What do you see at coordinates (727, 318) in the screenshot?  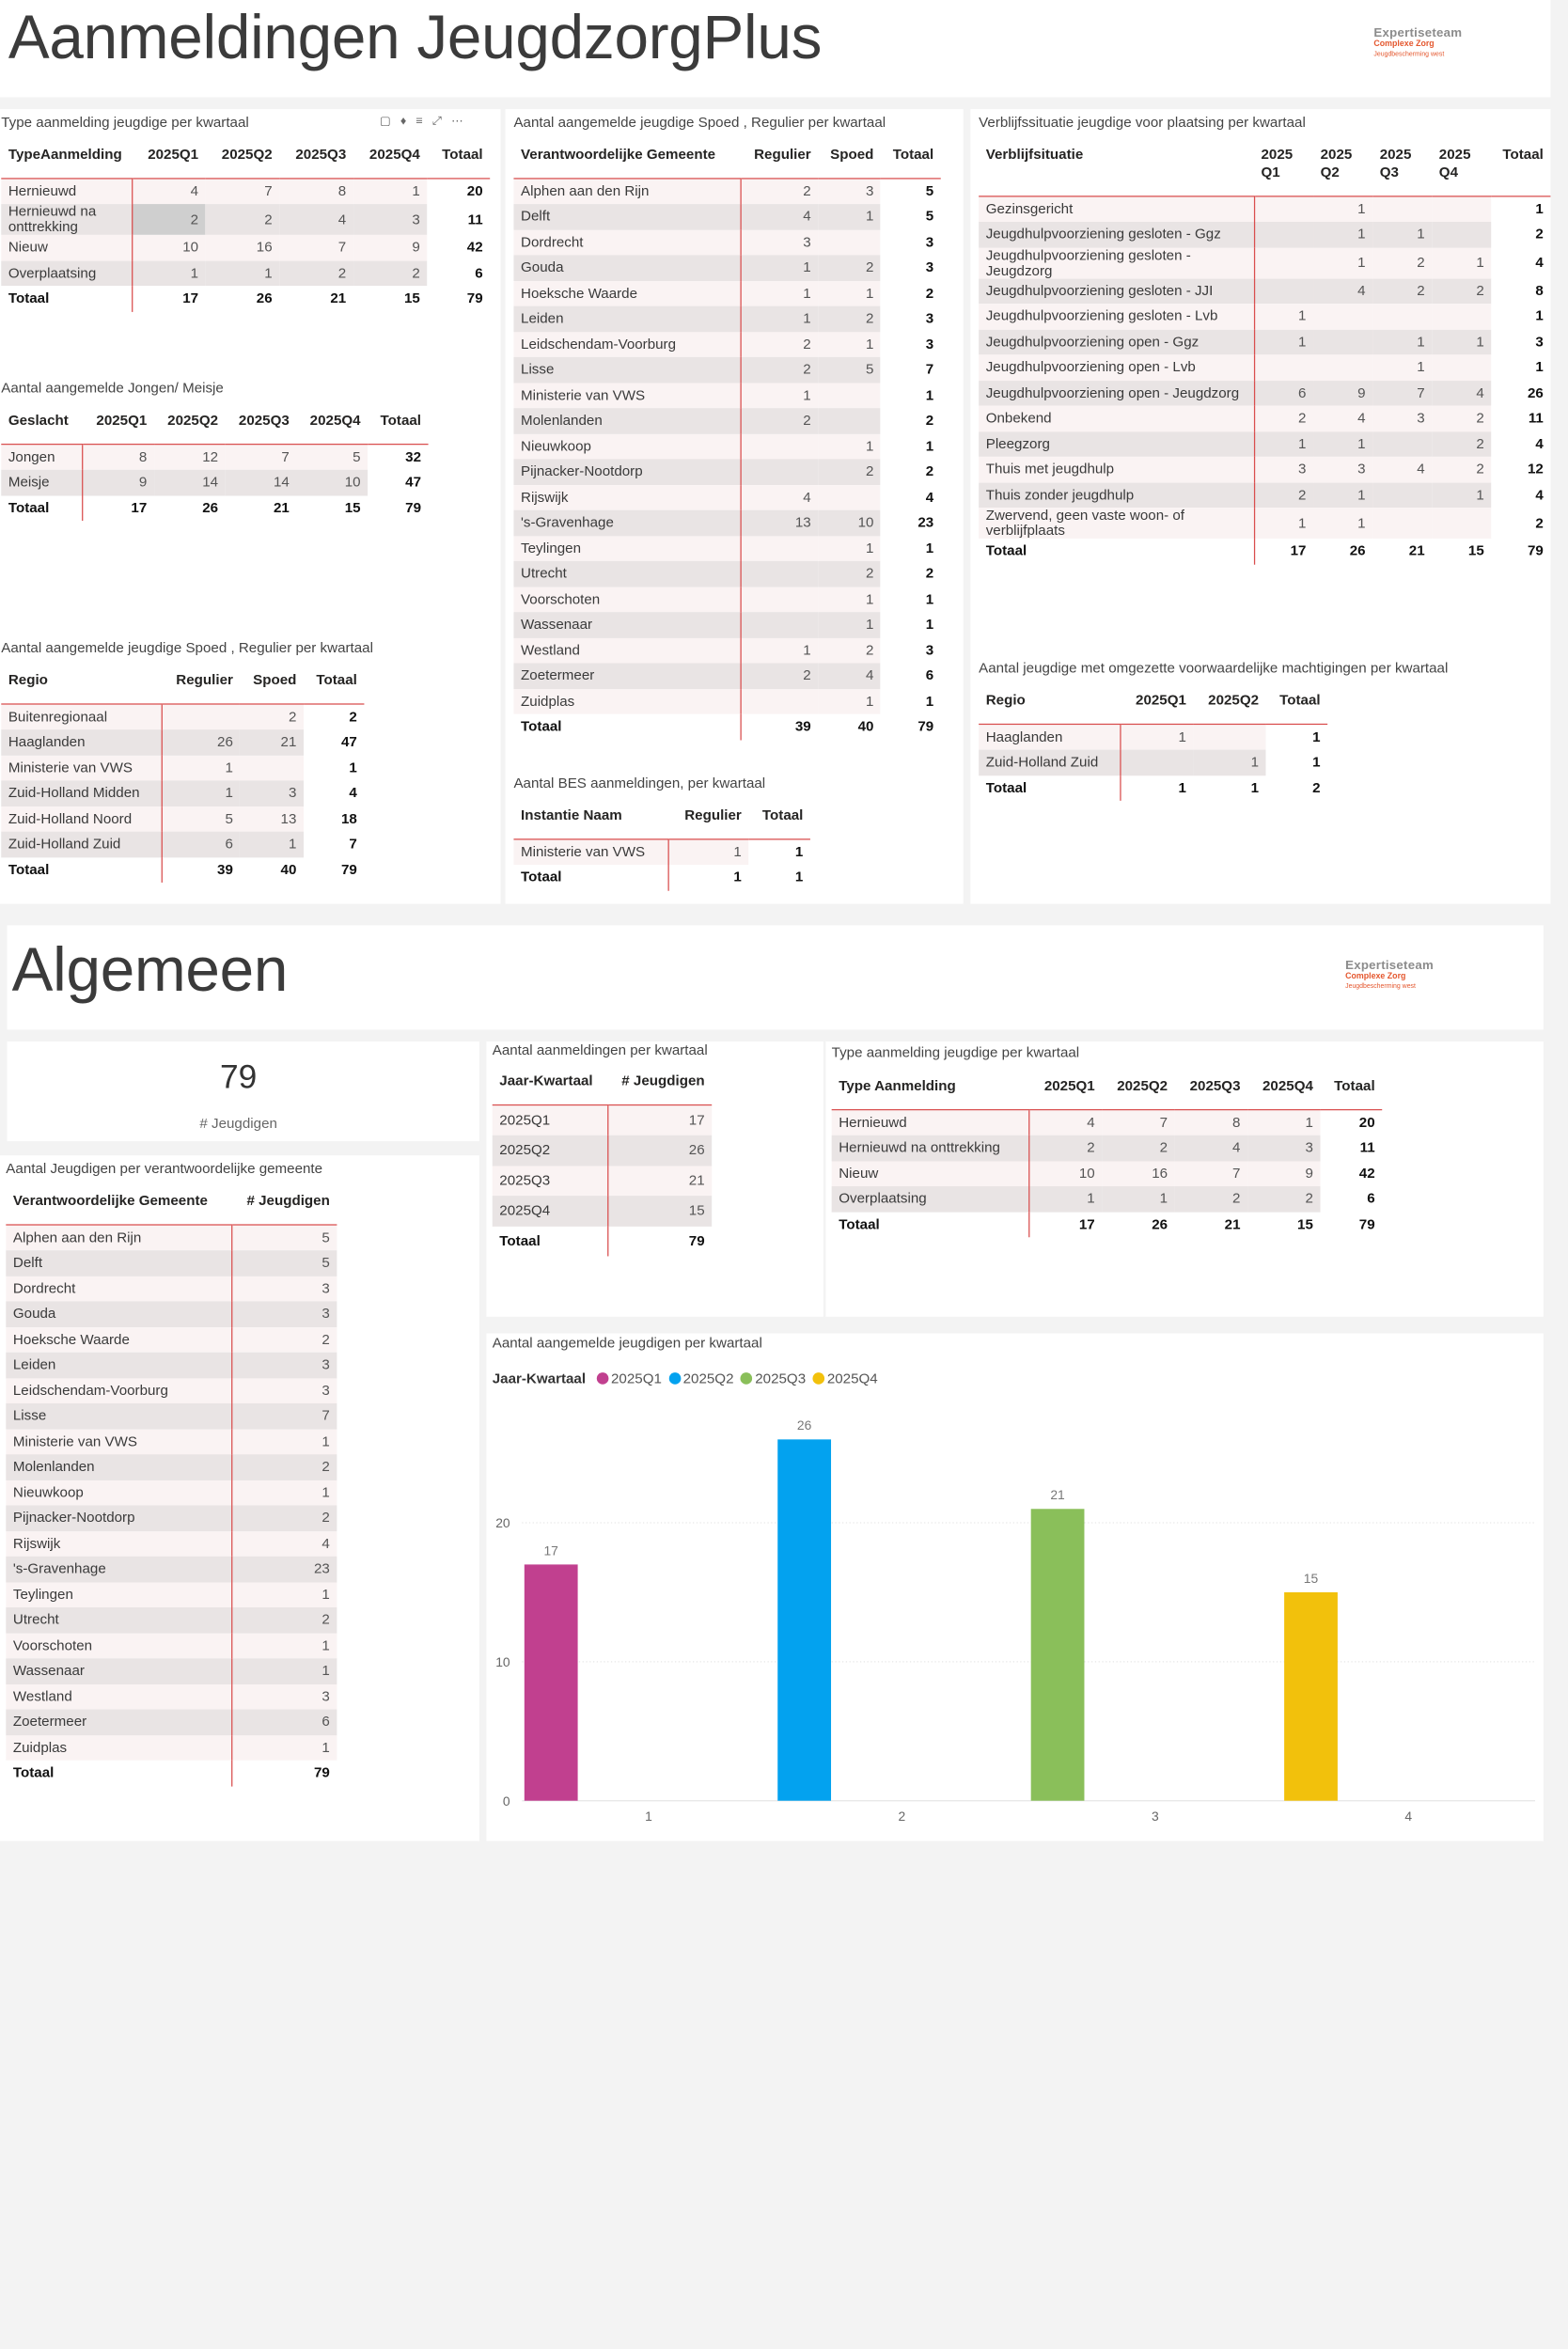 I see `table-row: Leiden 1 2 3` at bounding box center [727, 318].